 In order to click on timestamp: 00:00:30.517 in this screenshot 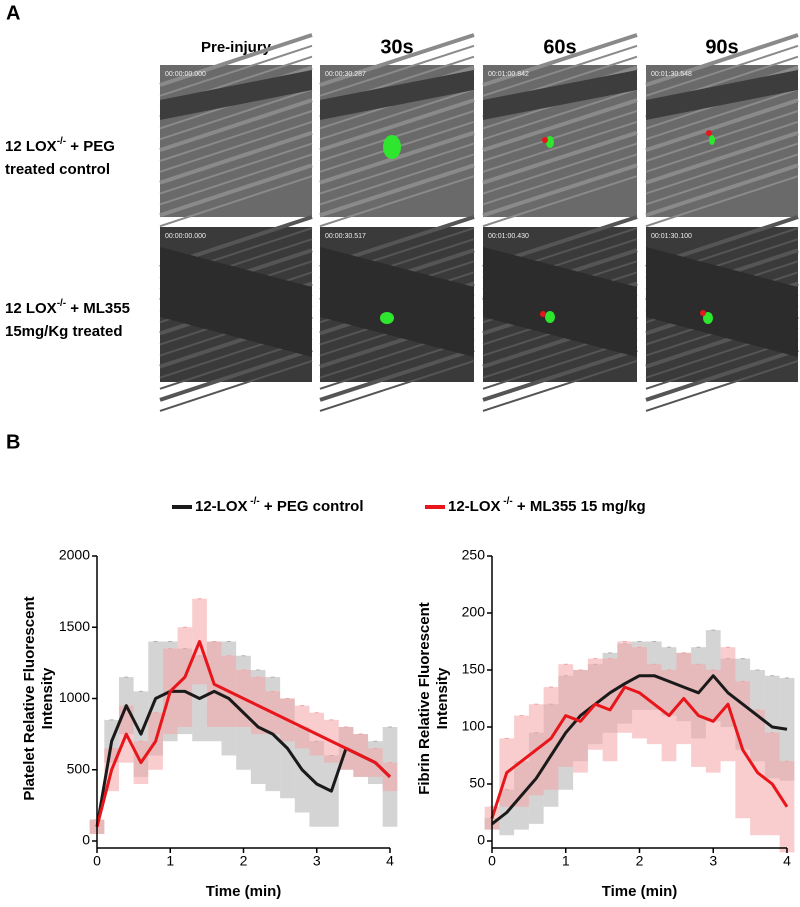, I will do `click(345, 236)`.